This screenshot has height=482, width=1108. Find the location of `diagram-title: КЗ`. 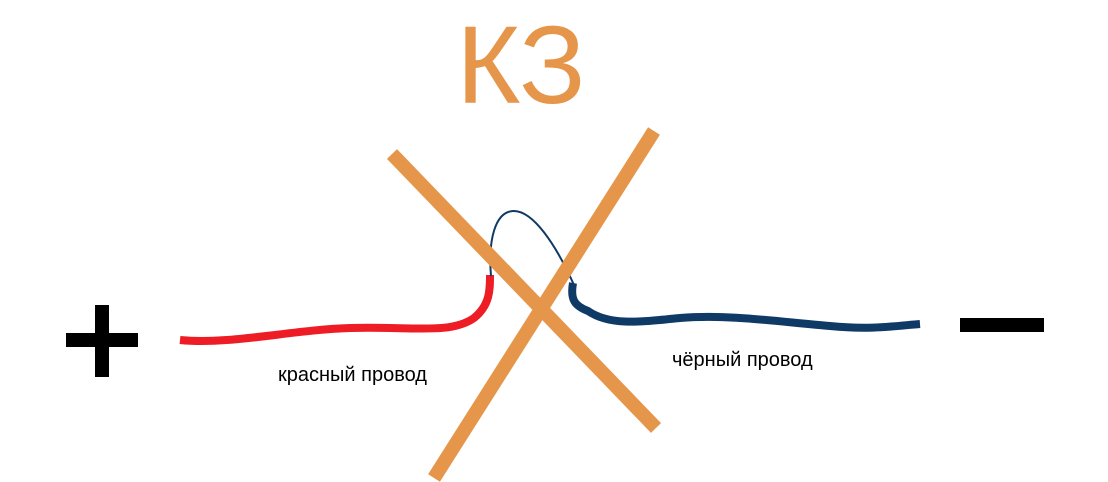

diagram-title: КЗ is located at coordinates (520, 65).